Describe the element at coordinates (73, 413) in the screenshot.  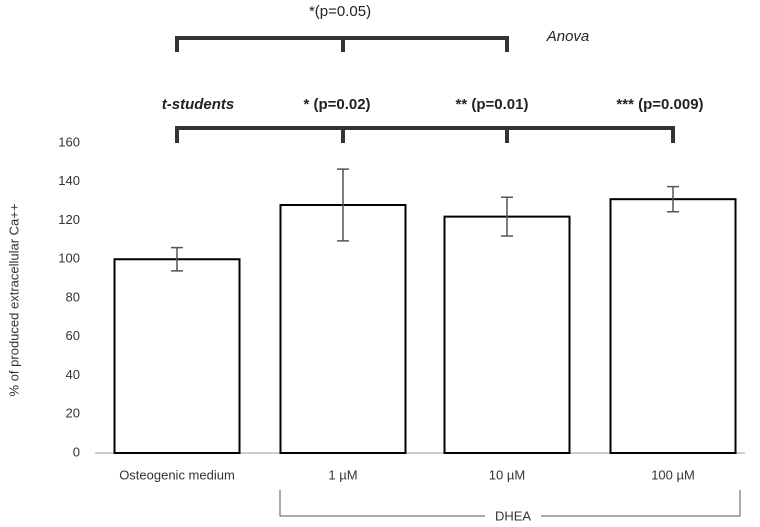
I see `y-tick-label: 20` at that location.